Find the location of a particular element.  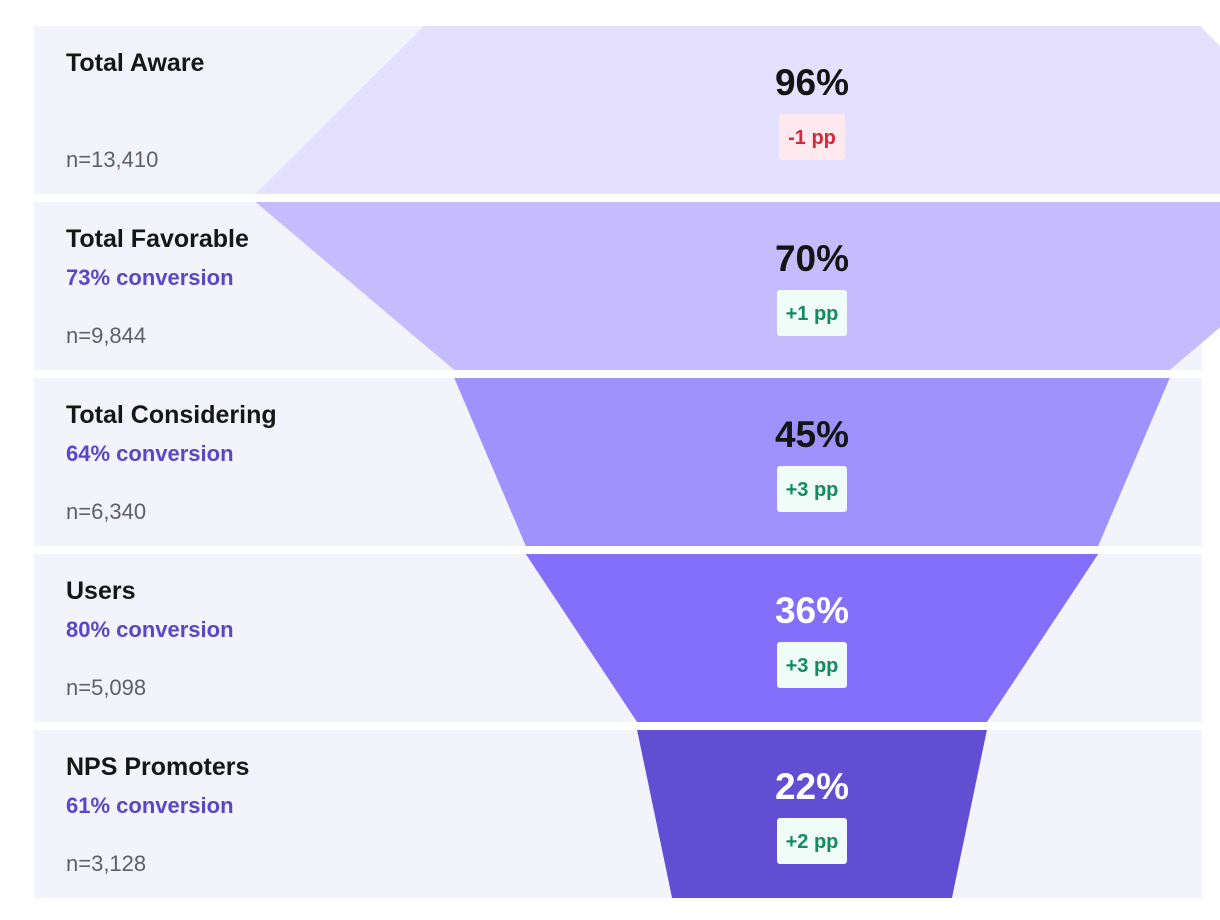

stage-label: NPS Promoters is located at coordinates (157, 767).